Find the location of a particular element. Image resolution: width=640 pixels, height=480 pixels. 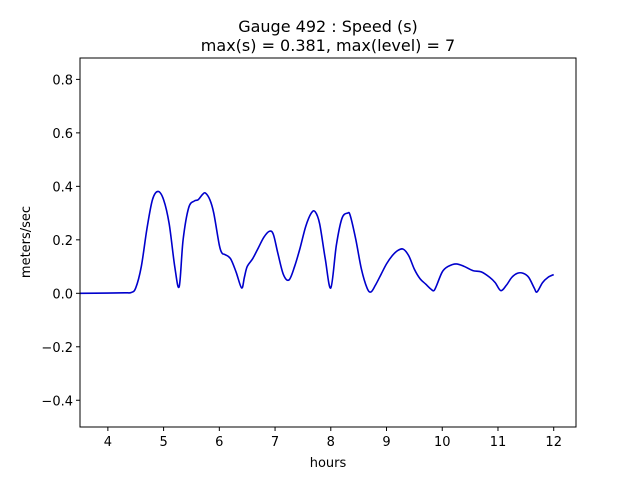

x-tick-label: 11 is located at coordinates (498, 442).